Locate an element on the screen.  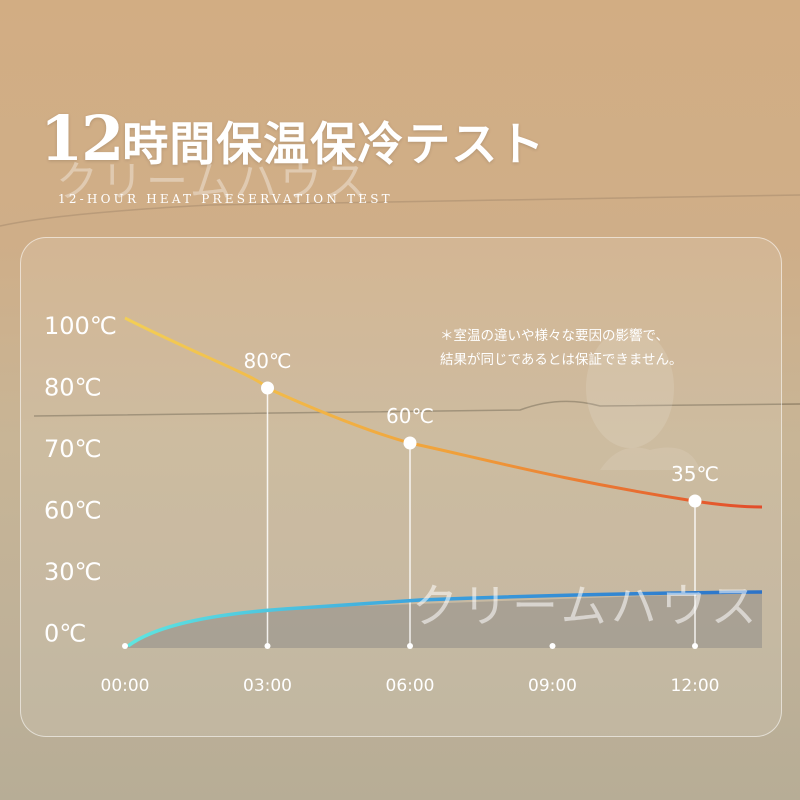
data-label: 80℃ is located at coordinates (268, 361).